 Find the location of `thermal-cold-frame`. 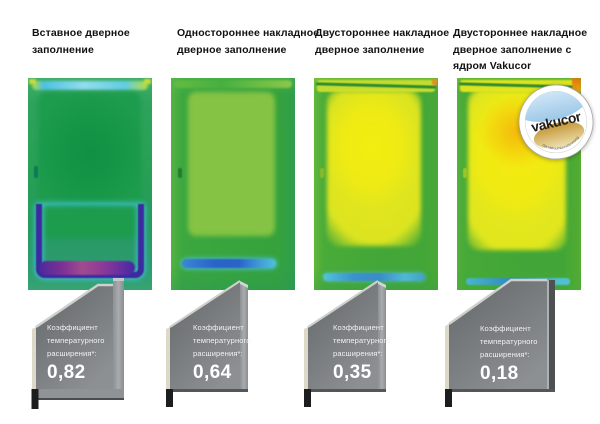

thermal-cold-frame is located at coordinates (90, 241).